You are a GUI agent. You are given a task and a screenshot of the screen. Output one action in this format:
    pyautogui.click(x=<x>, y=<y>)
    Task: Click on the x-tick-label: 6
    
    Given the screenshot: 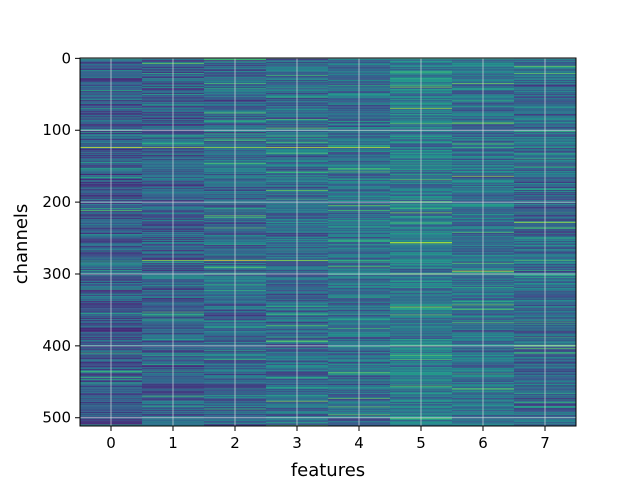 What is the action you would take?
    pyautogui.click(x=483, y=443)
    